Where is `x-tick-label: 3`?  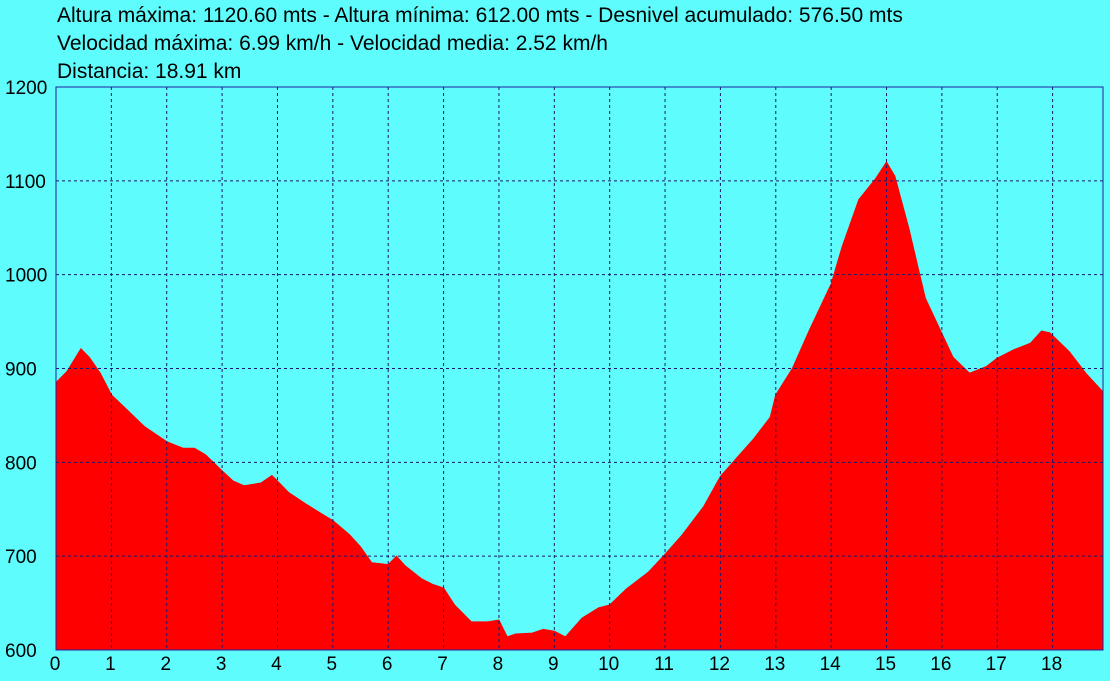
x-tick-label: 3 is located at coordinates (221, 664).